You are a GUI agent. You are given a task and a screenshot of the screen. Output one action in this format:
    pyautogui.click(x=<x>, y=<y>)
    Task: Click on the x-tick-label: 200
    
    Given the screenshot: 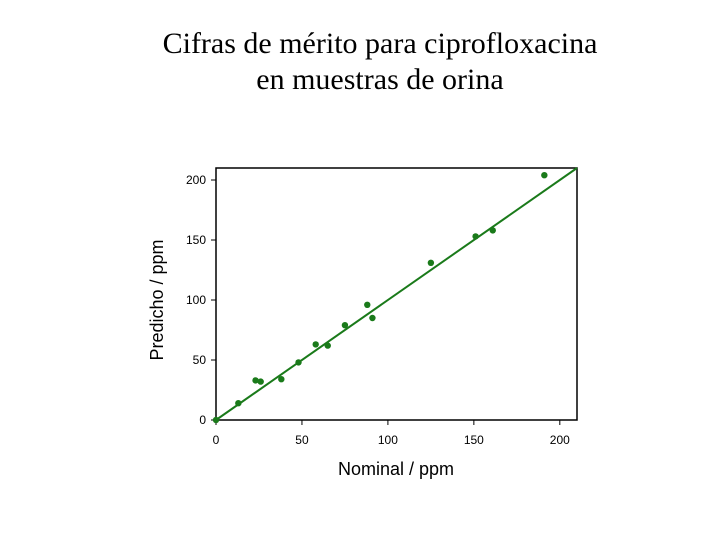 What is the action you would take?
    pyautogui.click(x=560, y=440)
    